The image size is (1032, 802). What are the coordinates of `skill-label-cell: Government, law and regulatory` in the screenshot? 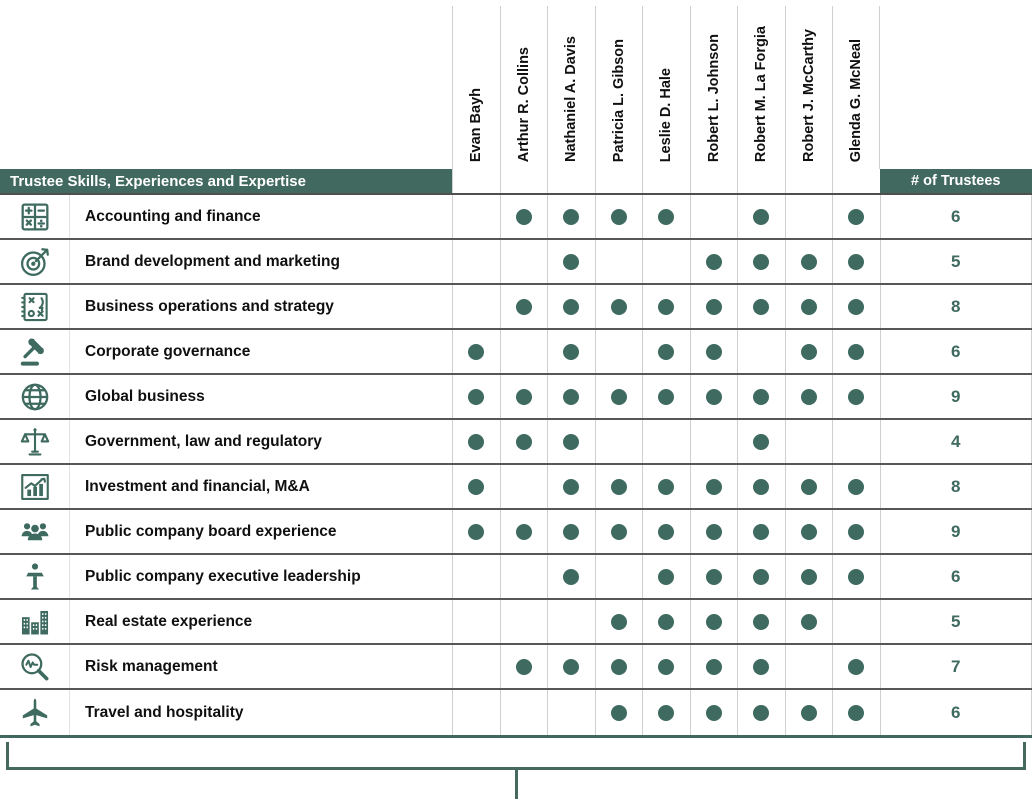 It's located at (226, 441).